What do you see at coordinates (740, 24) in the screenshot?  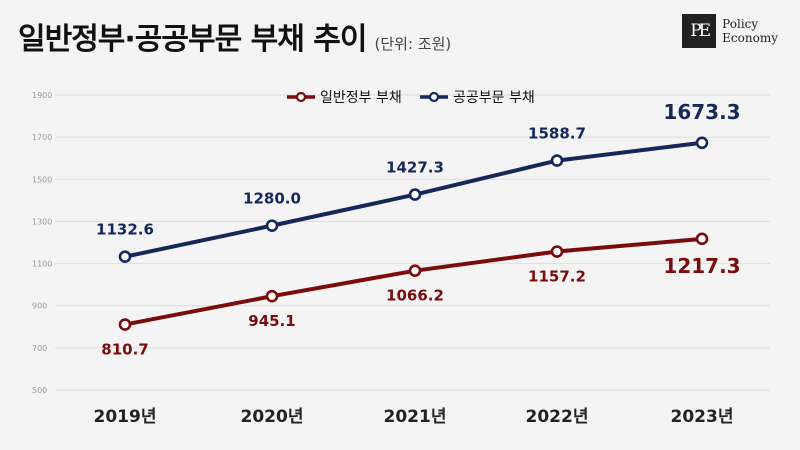 I see `logo-line-1: Policy` at bounding box center [740, 24].